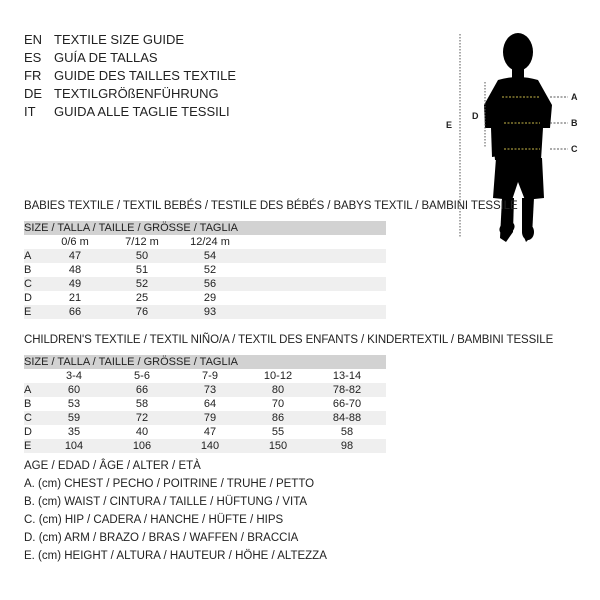 The height and width of the screenshot is (600, 600). What do you see at coordinates (74, 404) in the screenshot?
I see `table-cell: 53` at bounding box center [74, 404].